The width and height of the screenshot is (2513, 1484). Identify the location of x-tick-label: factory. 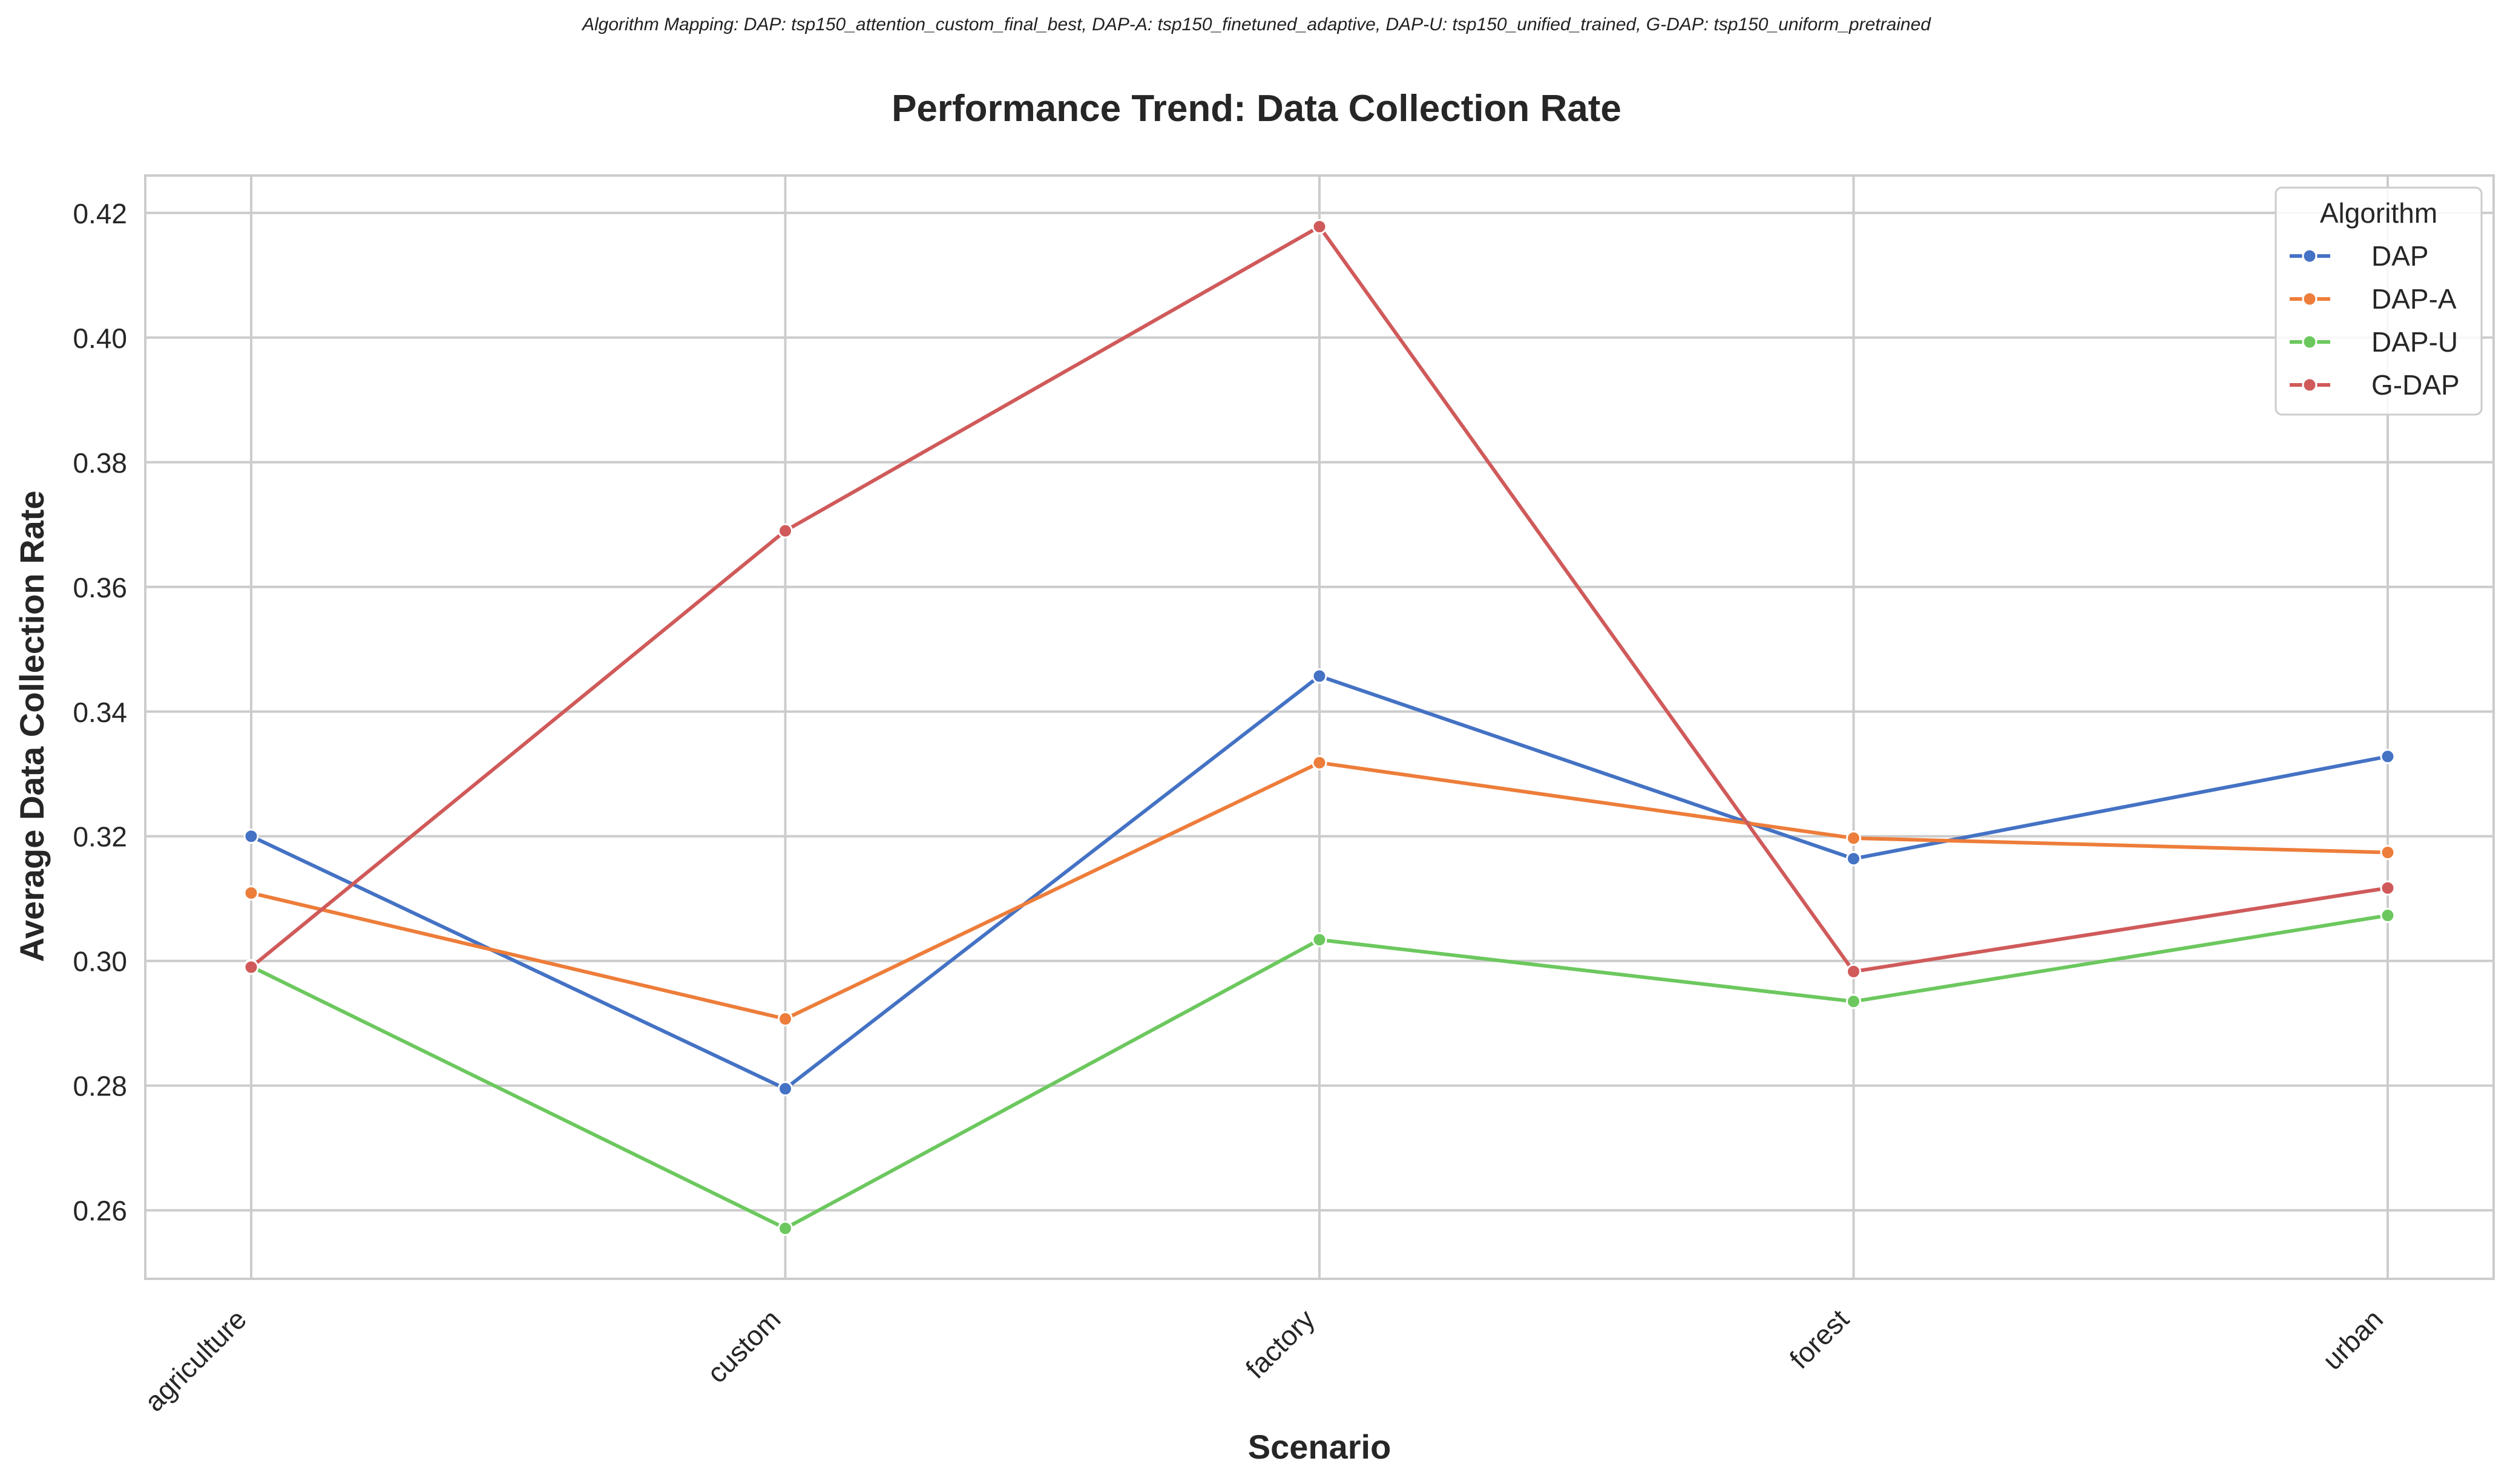
(1281, 1344).